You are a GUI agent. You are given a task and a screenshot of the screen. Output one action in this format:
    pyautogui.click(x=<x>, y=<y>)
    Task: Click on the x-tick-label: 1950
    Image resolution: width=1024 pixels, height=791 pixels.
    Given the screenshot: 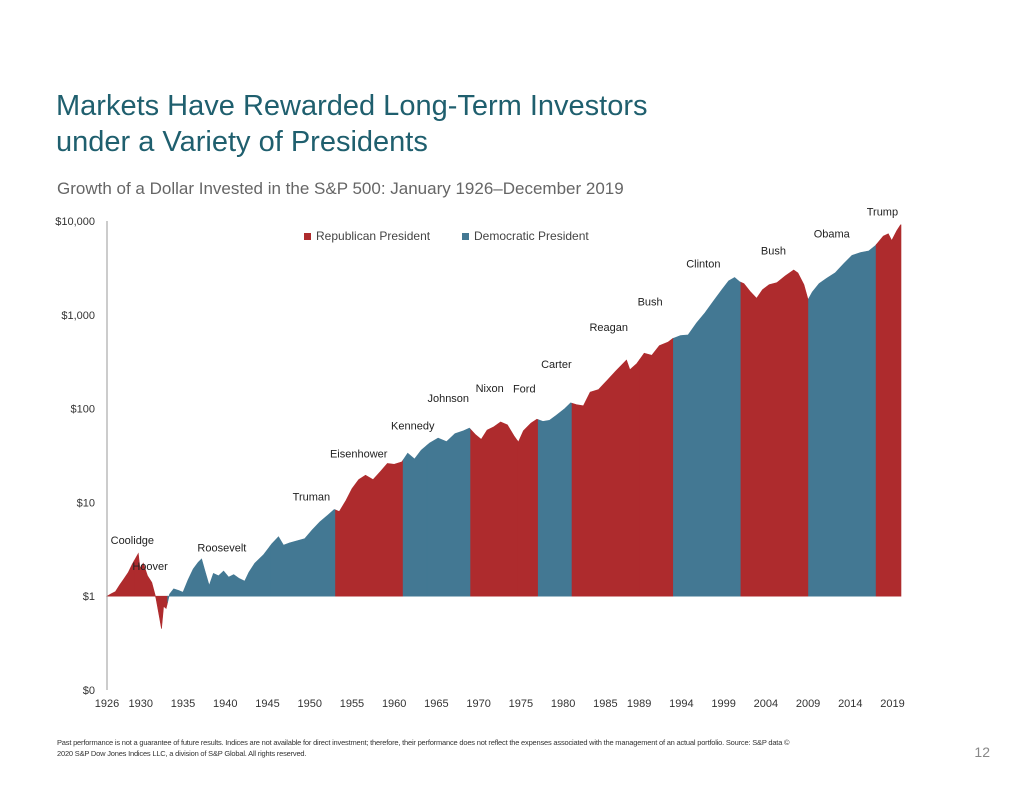 What is the action you would take?
    pyautogui.click(x=309, y=704)
    